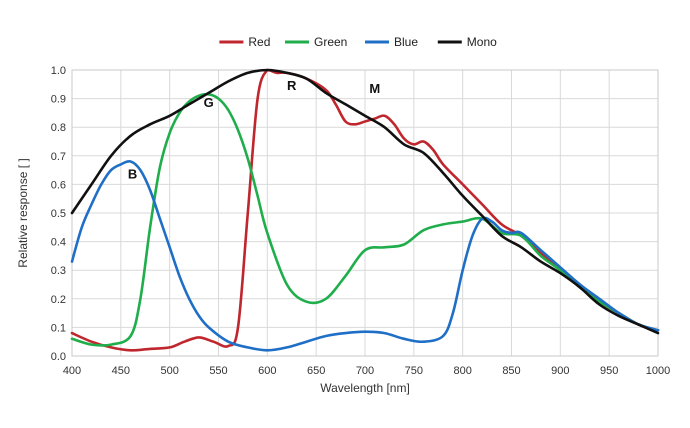 This screenshot has height=428, width=690. I want to click on y-tick-label: 0.1, so click(58, 328).